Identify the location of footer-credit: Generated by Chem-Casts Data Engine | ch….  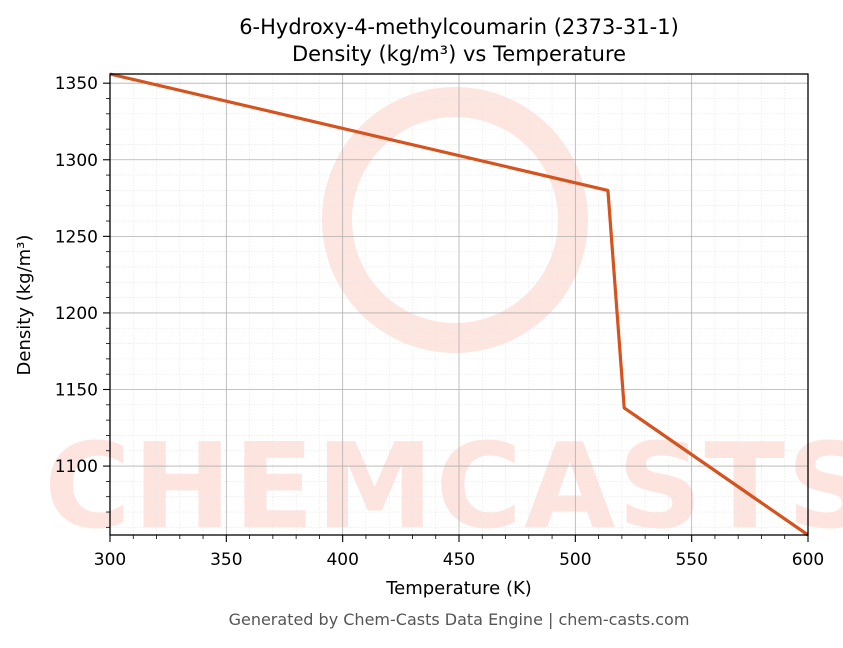
(459, 619).